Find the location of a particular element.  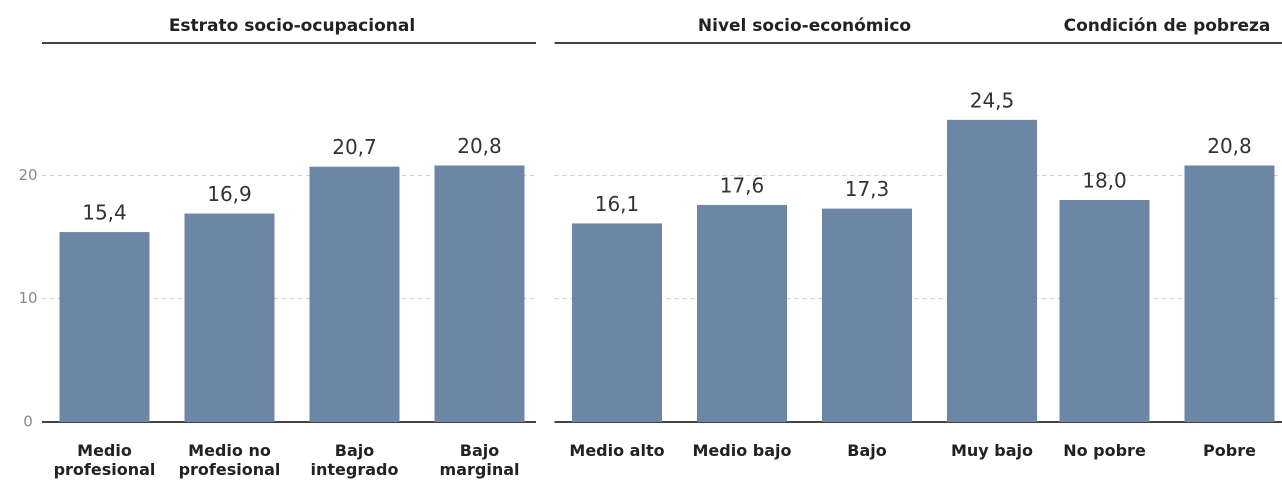

value-label: 15,4 is located at coordinates (104, 213).